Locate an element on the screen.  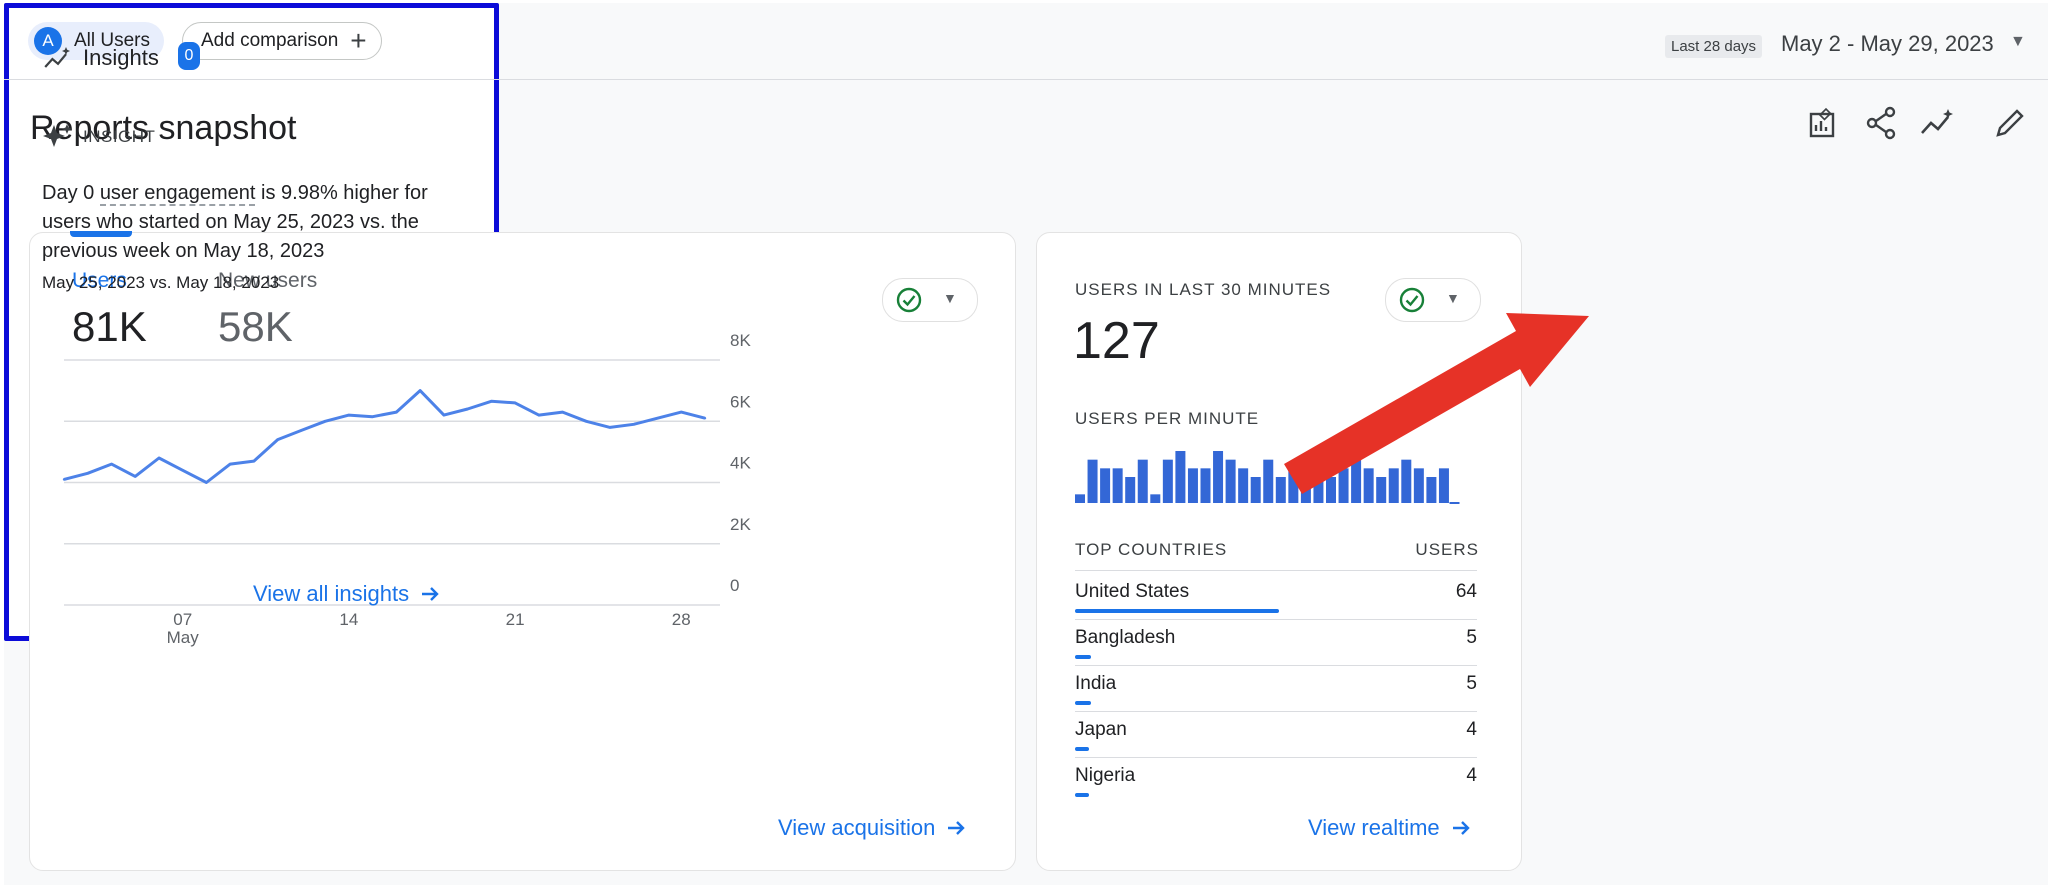
view-acquisition-label: View acquisition is located at coordinates (857, 827).